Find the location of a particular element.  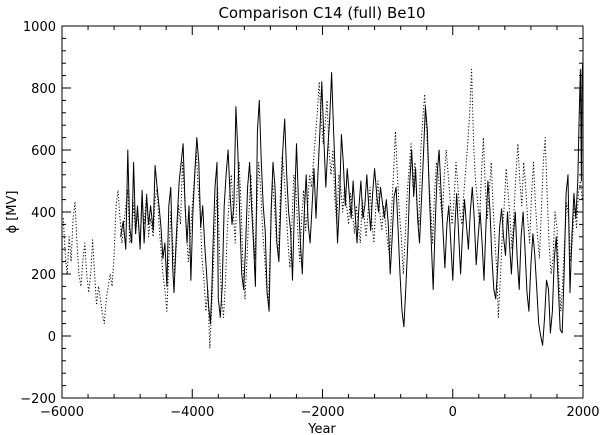

y-tick-label: 400 is located at coordinates (43, 213).